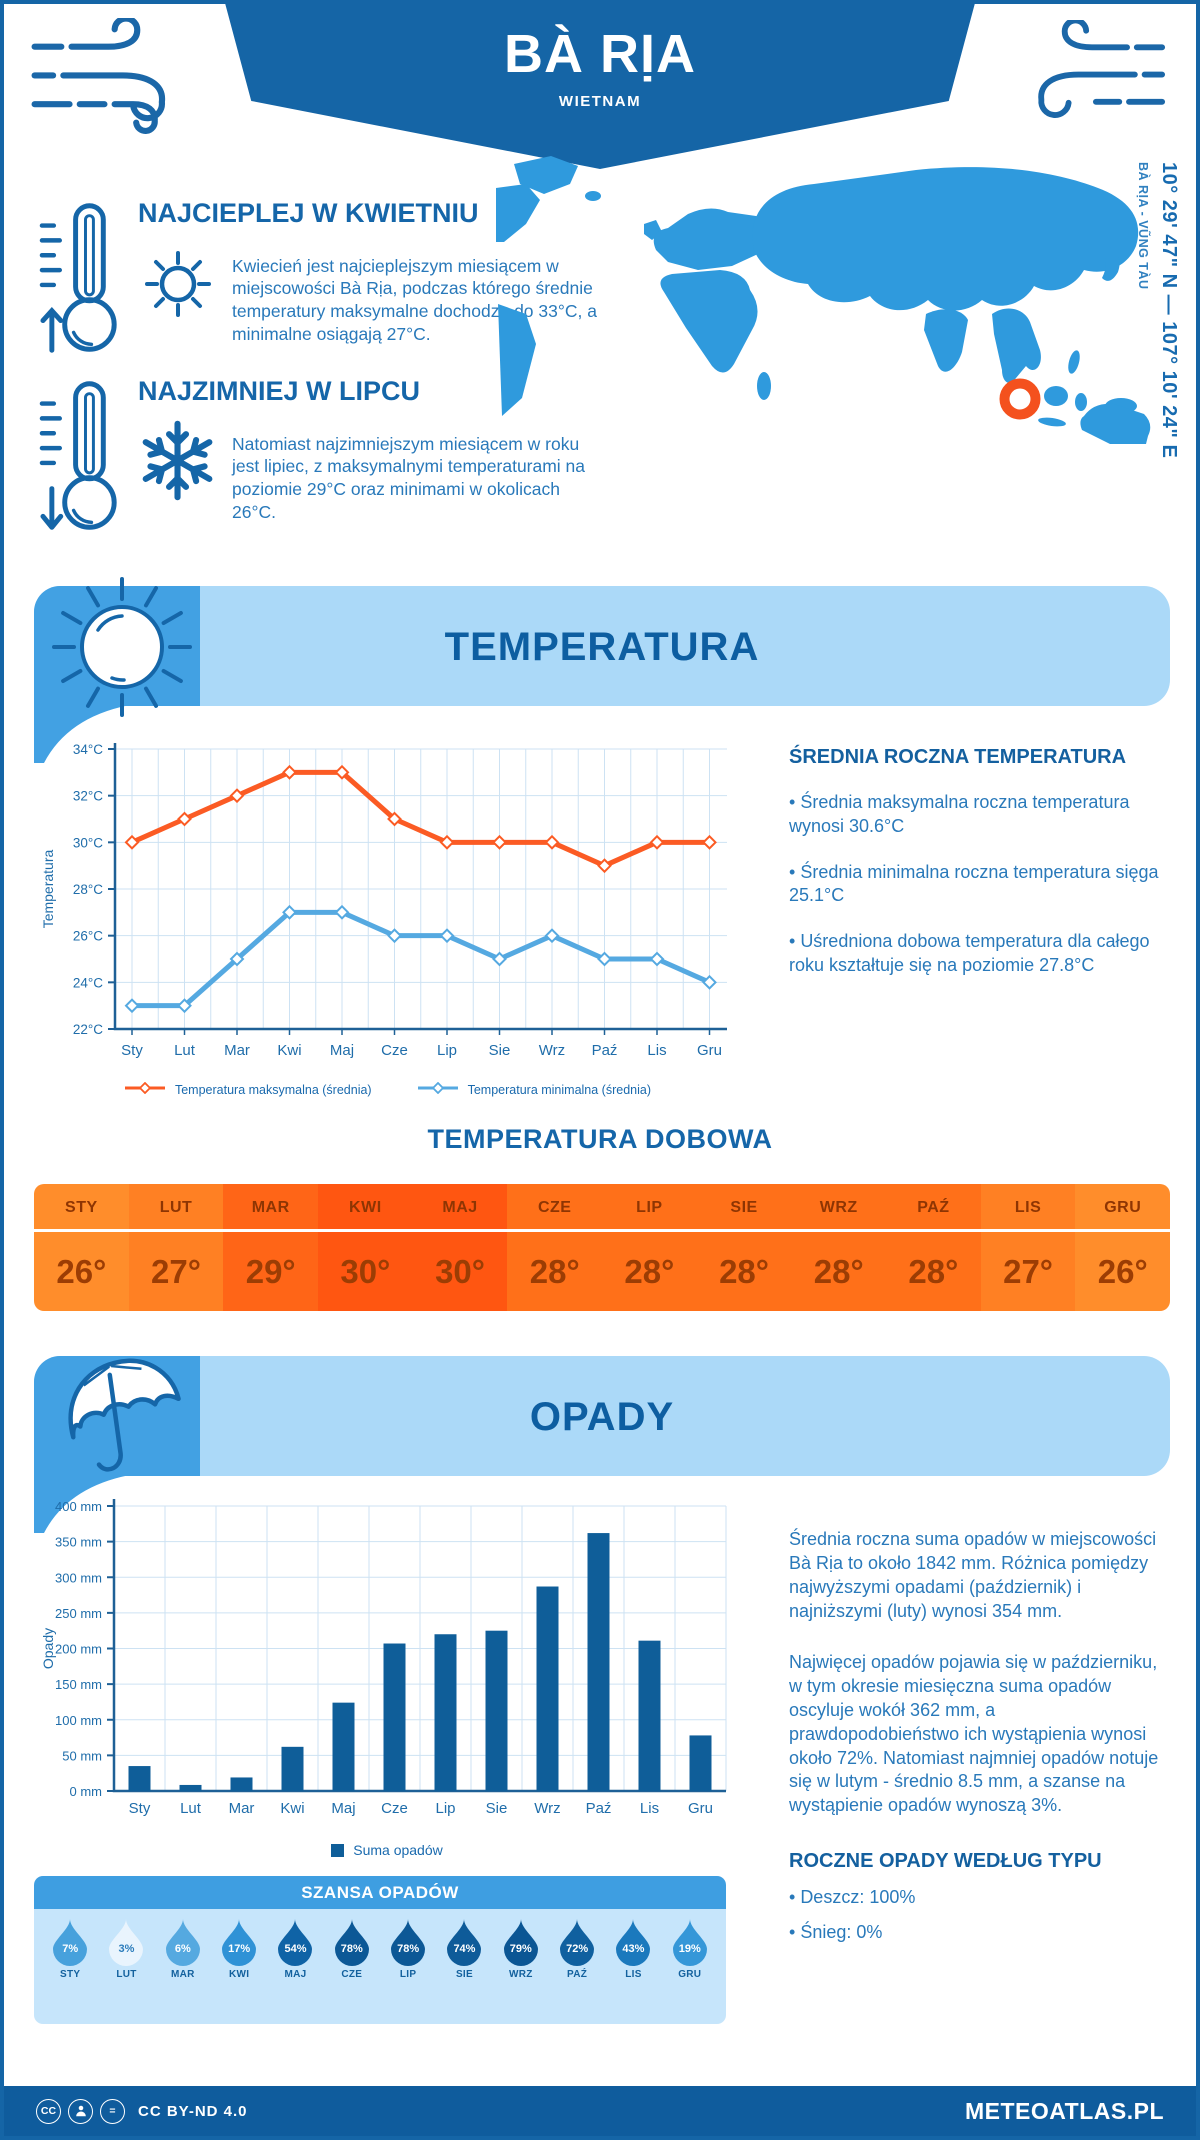  Describe the element at coordinates (78, 1506) in the screenshot. I see `svg-text: 400 mm` at that location.